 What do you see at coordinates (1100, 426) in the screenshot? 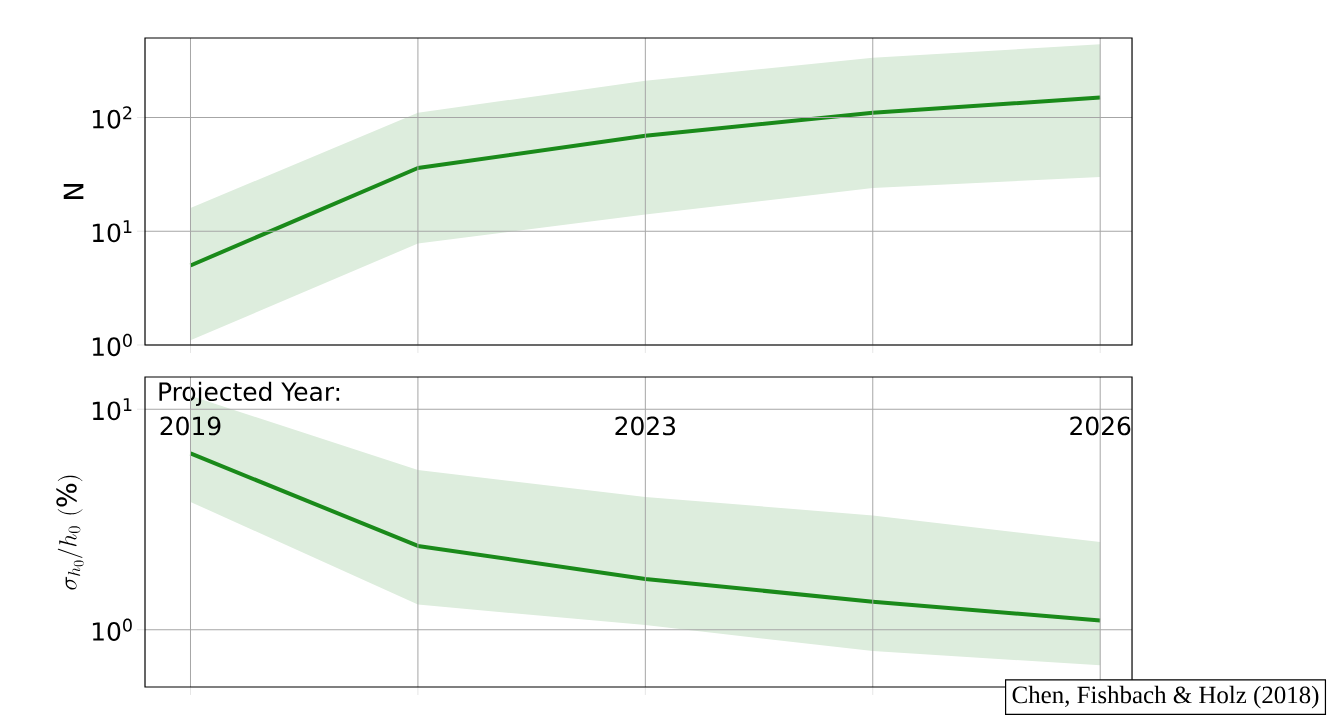
I see `x-tick-label: 2026` at bounding box center [1100, 426].